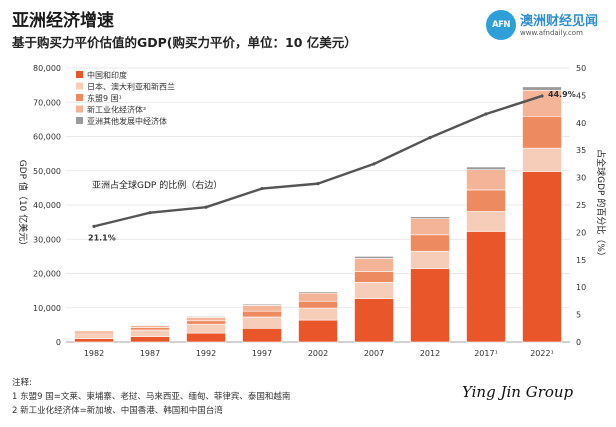 Image resolution: width=616 pixels, height=427 pixels. What do you see at coordinates (157, 185) in the screenshot?
I see `line-series-label: 亚洲占全球GDP 的比例（右边）` at bounding box center [157, 185].